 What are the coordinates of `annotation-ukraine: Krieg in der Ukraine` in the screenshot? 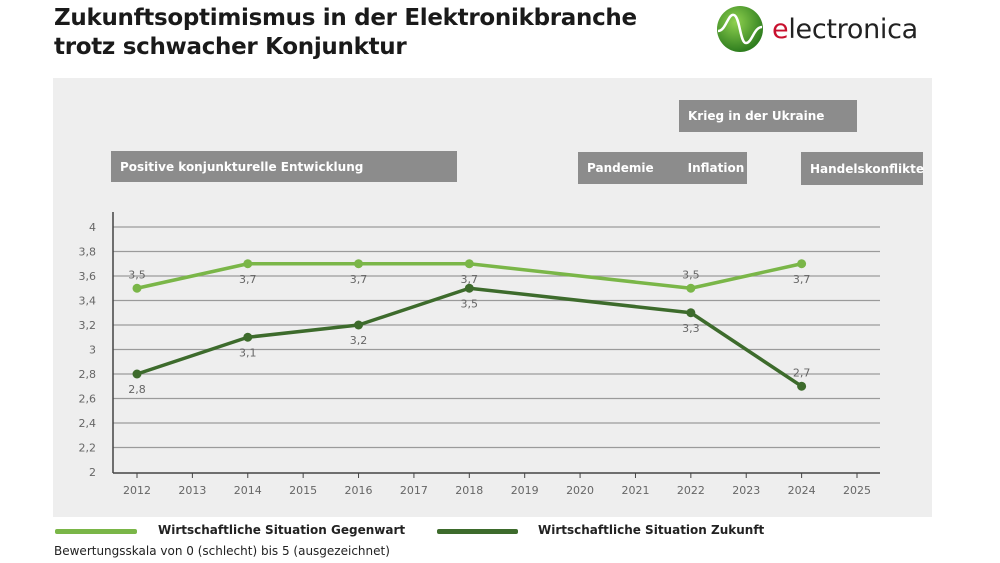 It's located at (768, 116).